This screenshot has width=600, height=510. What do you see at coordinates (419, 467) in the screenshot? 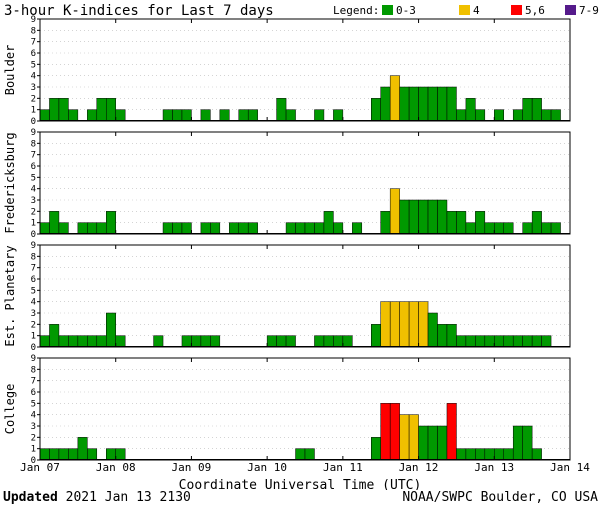
I see `x-tick-label: Jan 12` at bounding box center [419, 467].